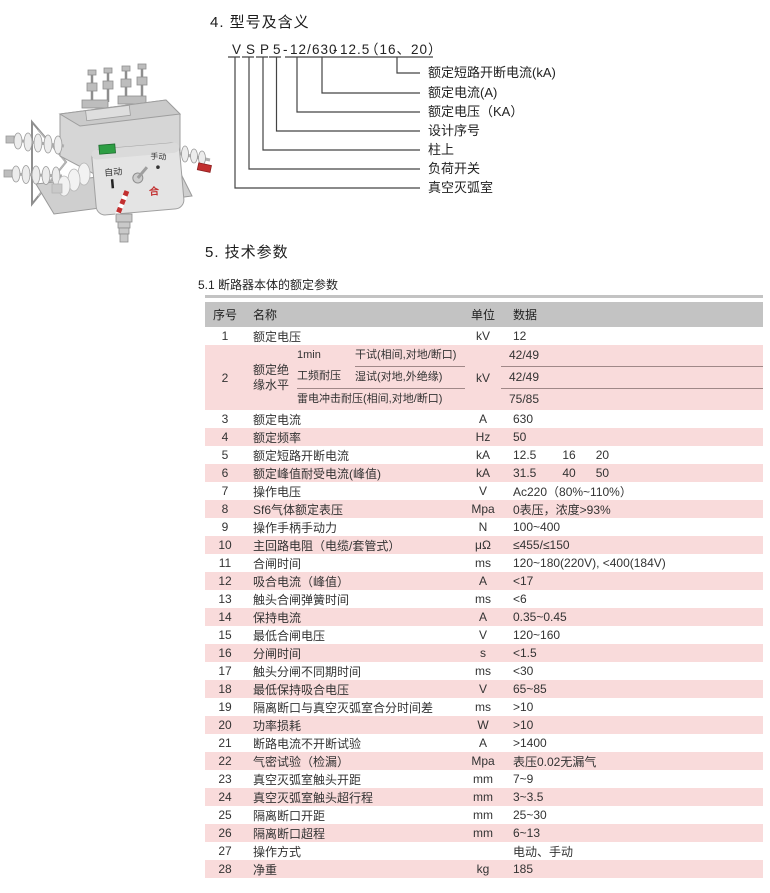 The height and width of the screenshot is (893, 770). What do you see at coordinates (107, 149) in the screenshot?
I see `green-indicator` at bounding box center [107, 149].